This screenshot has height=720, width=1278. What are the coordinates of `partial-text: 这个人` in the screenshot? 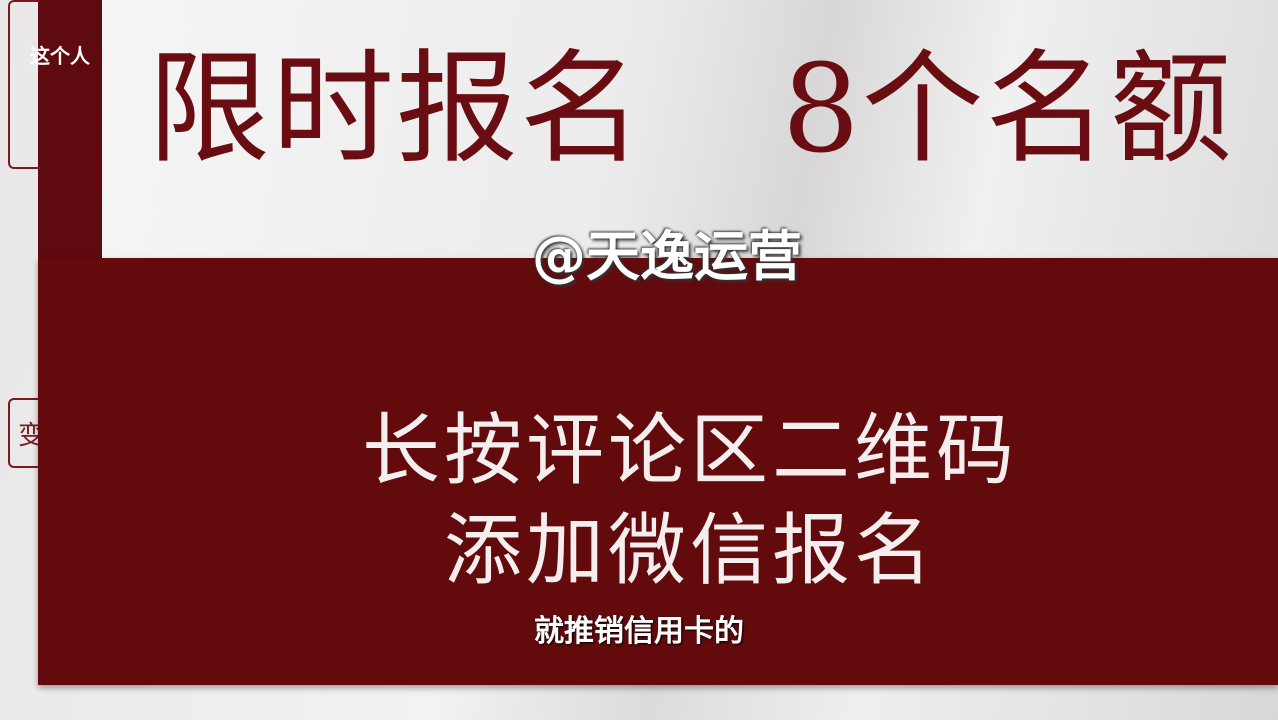 It's located at (60, 56).